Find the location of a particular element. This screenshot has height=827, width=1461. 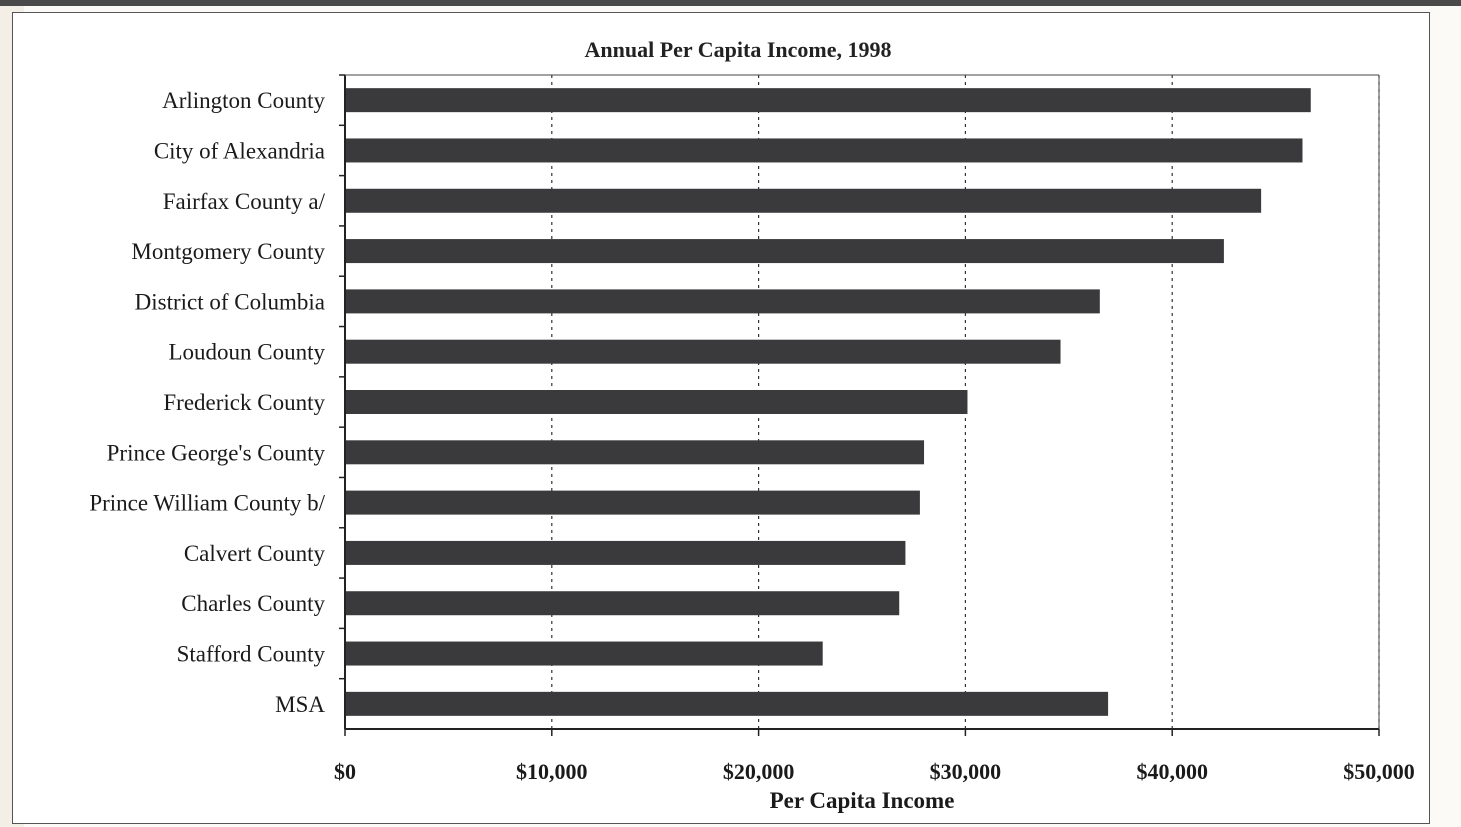

x-tick-label: $10,000 is located at coordinates (552, 771).